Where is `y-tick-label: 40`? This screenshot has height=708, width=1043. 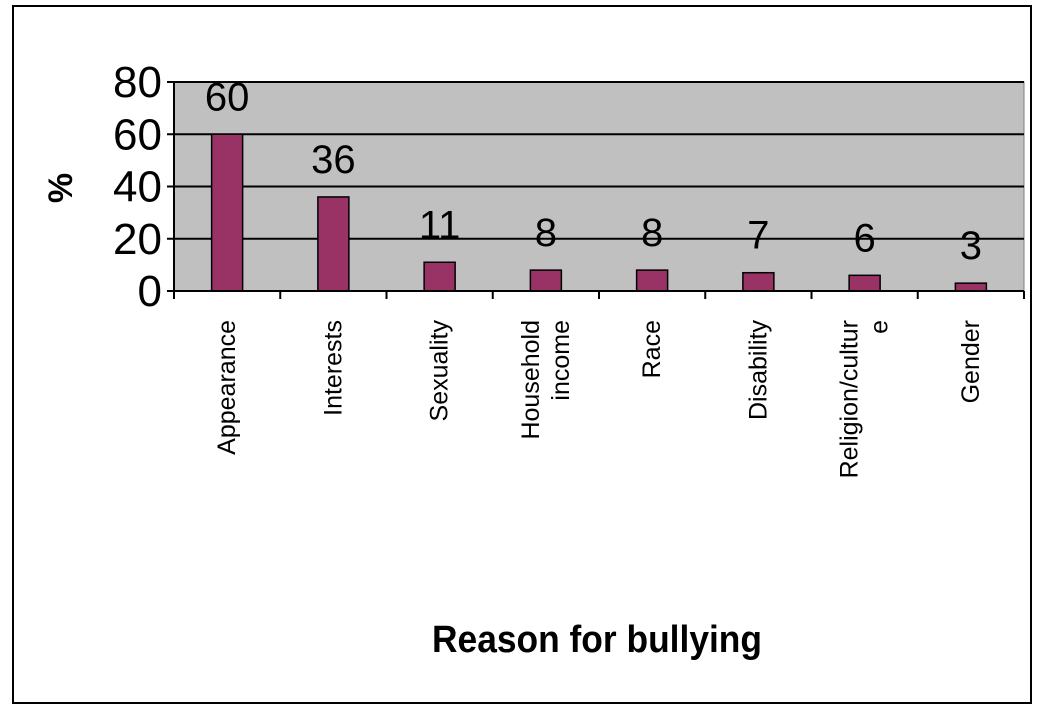 y-tick-label: 40 is located at coordinates (137, 187).